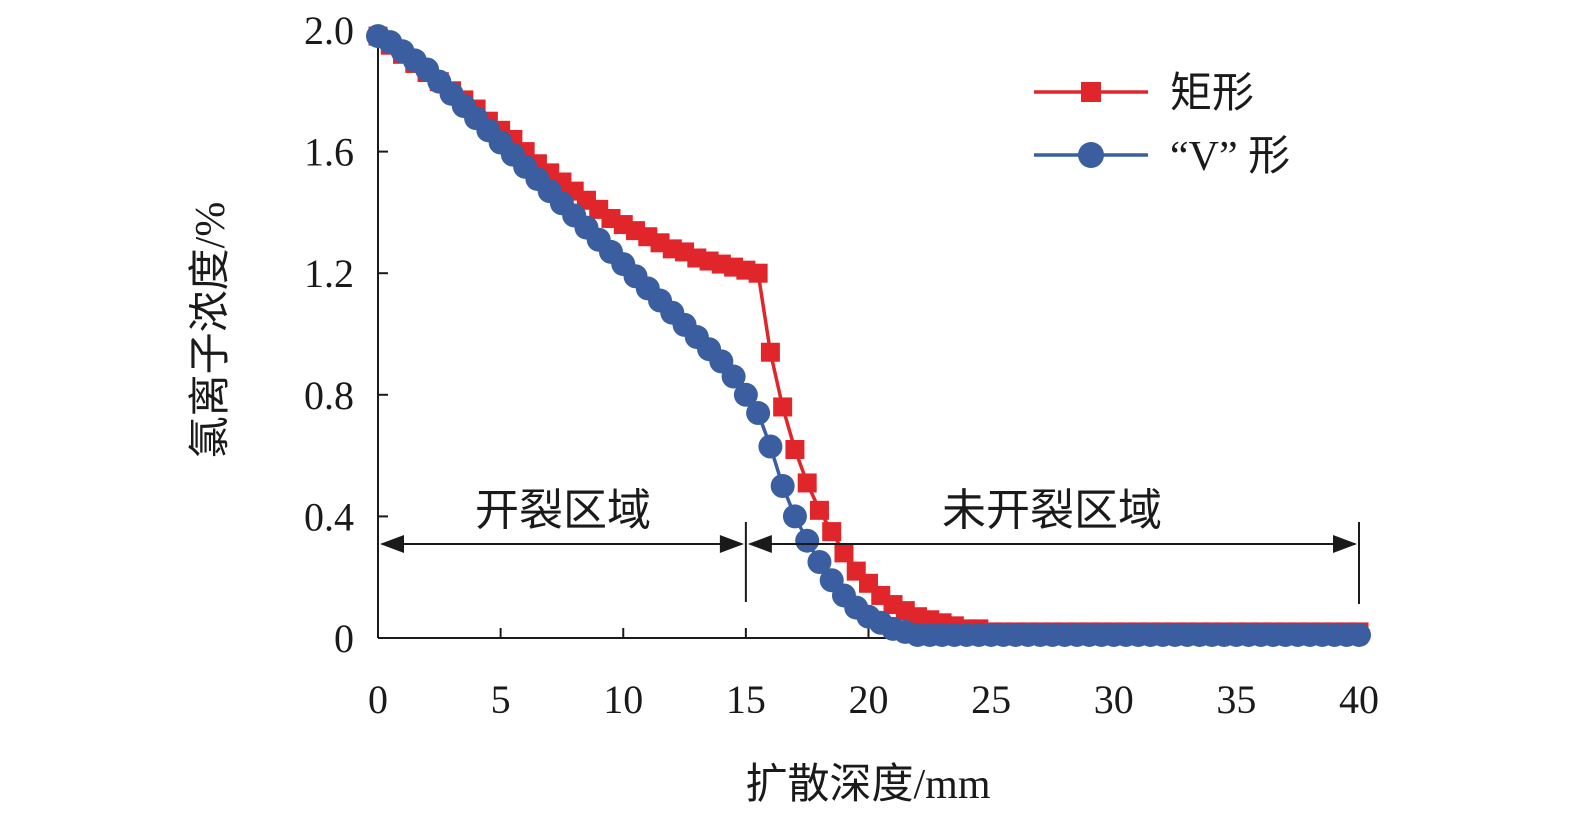 Image resolution: width=1575 pixels, height=820 pixels. What do you see at coordinates (501, 699) in the screenshot?
I see `x-tick-label: 5` at bounding box center [501, 699].